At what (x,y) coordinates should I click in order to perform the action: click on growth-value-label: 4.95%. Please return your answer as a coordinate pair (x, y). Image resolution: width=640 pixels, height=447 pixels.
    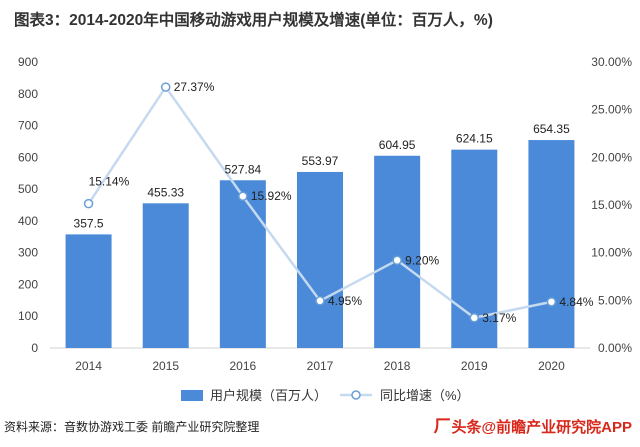
    Looking at the image, I should click on (345, 301).